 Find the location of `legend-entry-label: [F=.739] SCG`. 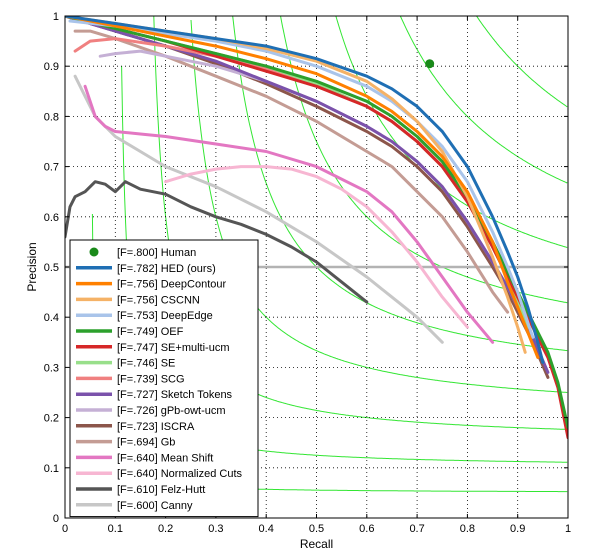

legend-entry-label: [F=.739] SCG is located at coordinates (151, 379).